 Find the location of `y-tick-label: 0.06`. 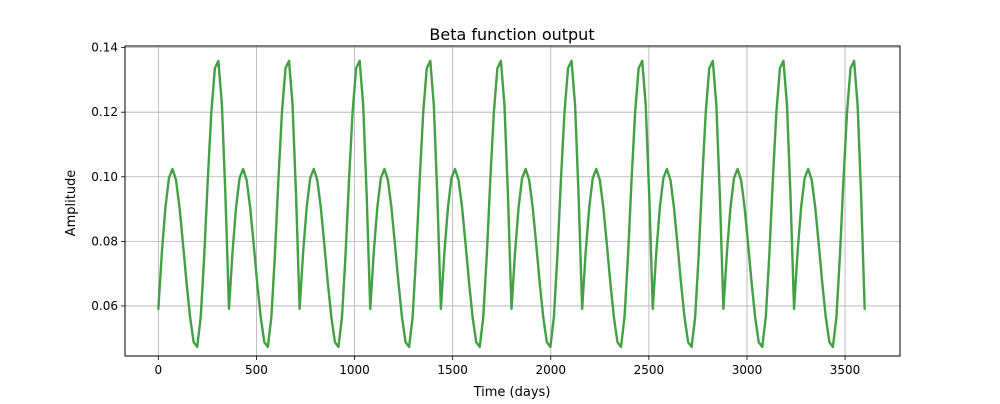

y-tick-label: 0.06 is located at coordinates (104, 306).